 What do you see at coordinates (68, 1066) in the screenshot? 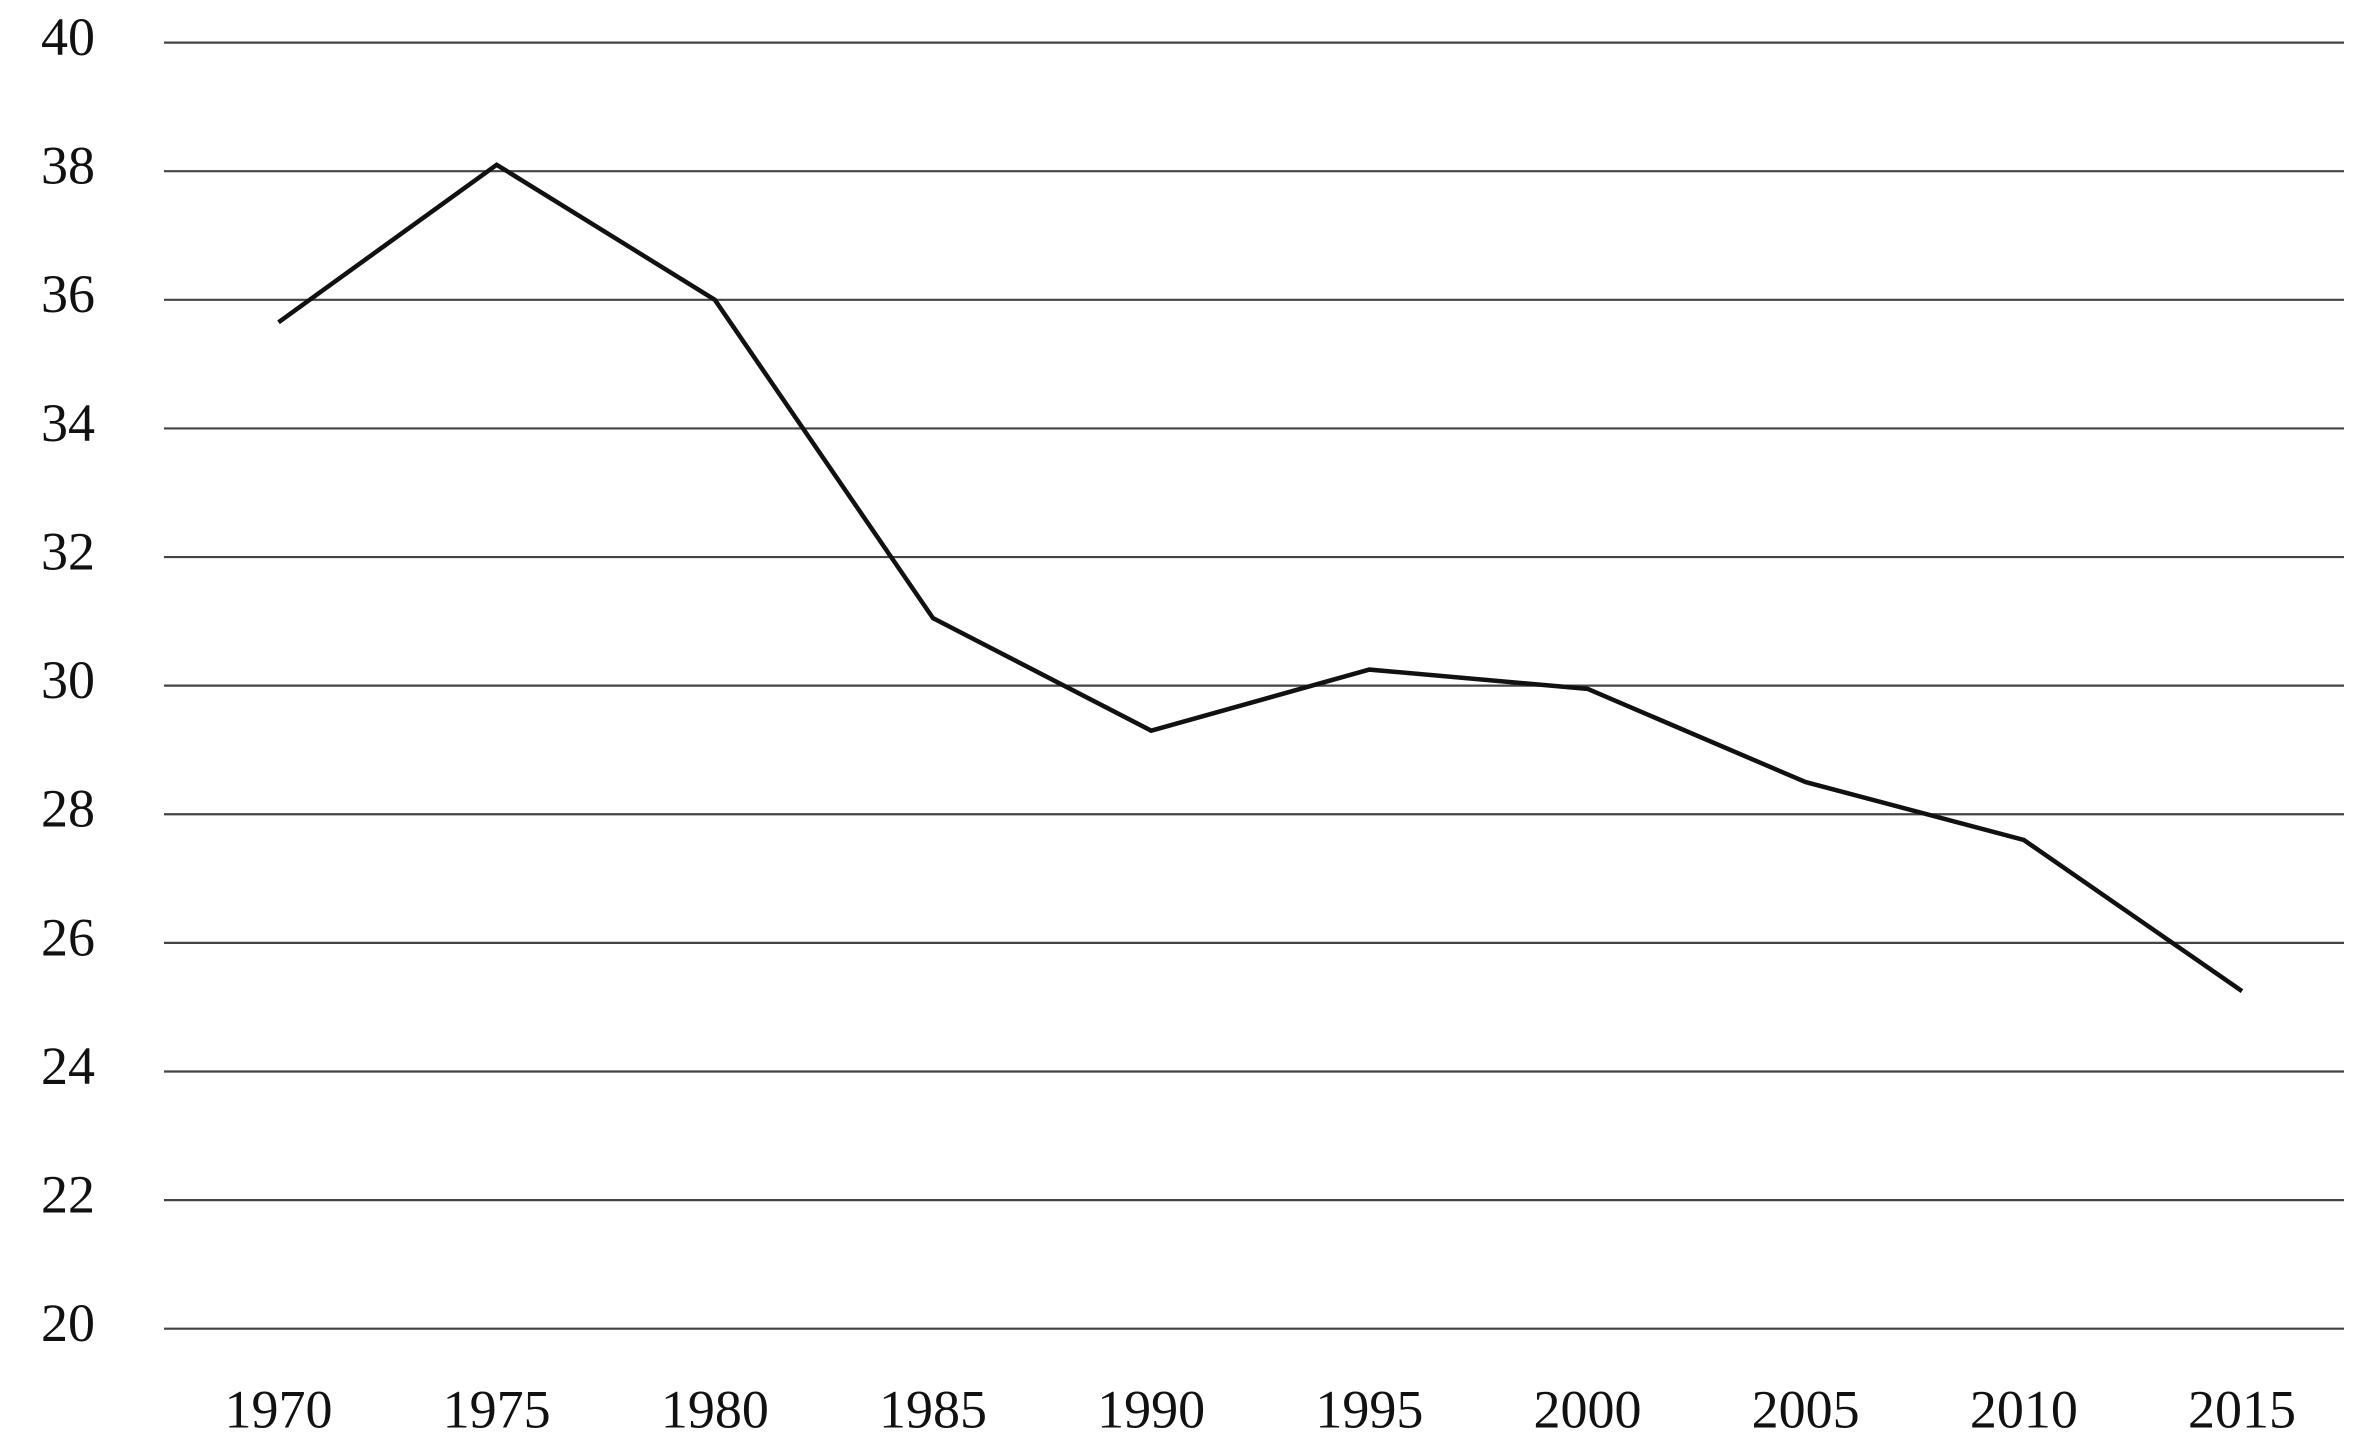
I see `y-tick-label: 24` at bounding box center [68, 1066].